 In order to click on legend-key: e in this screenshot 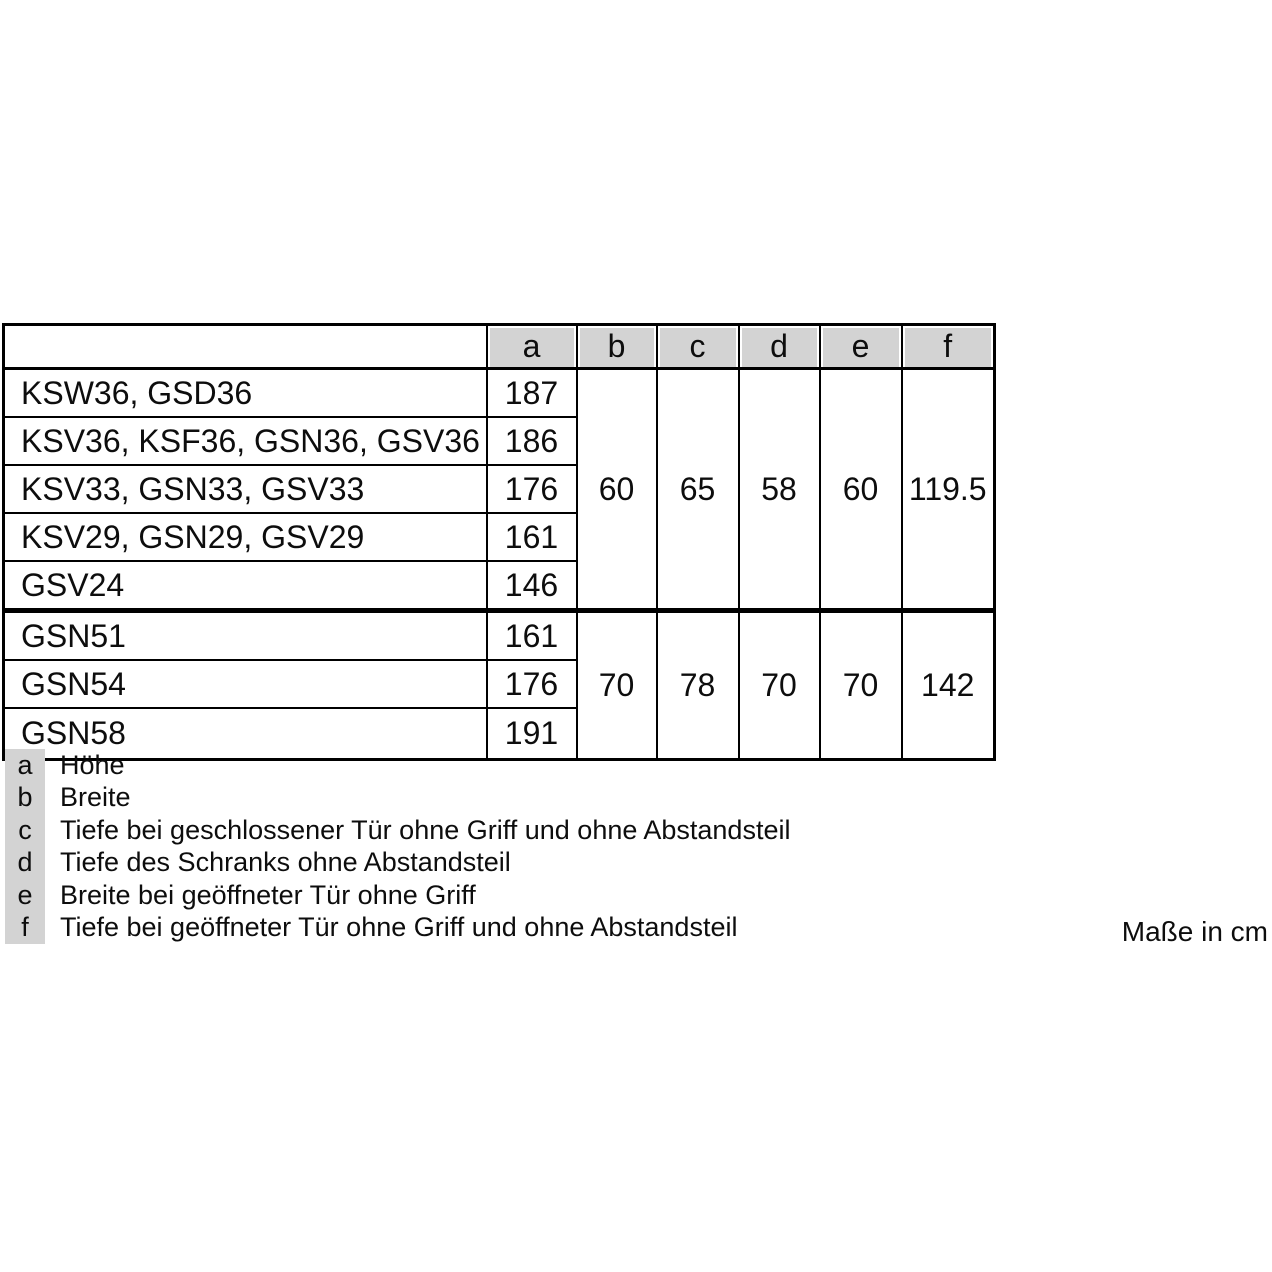, I will do `click(25, 895)`.